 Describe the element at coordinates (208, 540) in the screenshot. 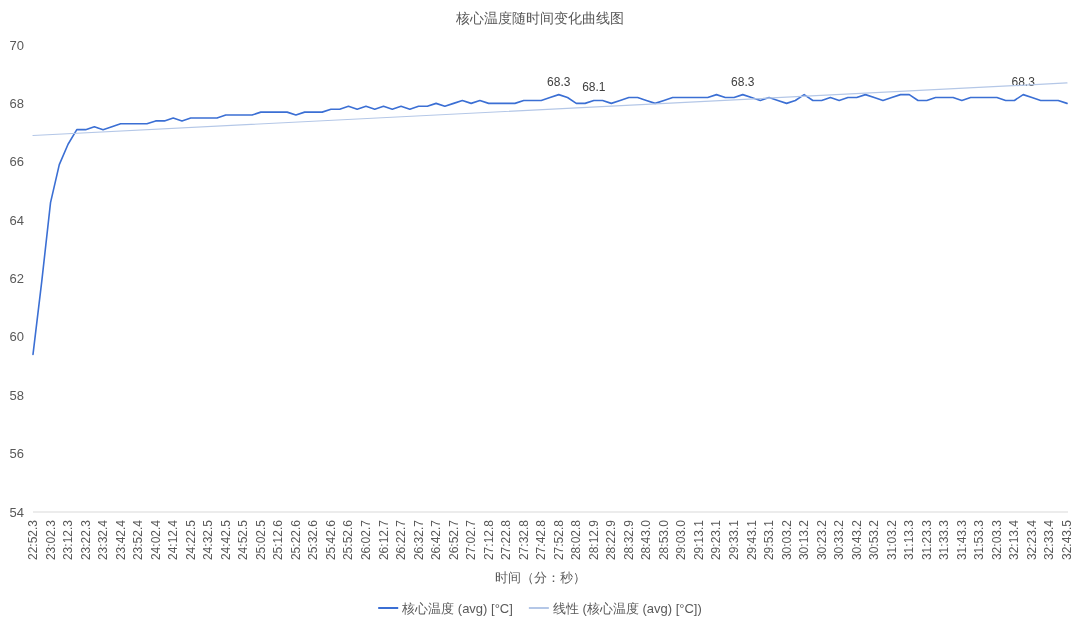

I see `x-tick-label: 24:32.5` at that location.